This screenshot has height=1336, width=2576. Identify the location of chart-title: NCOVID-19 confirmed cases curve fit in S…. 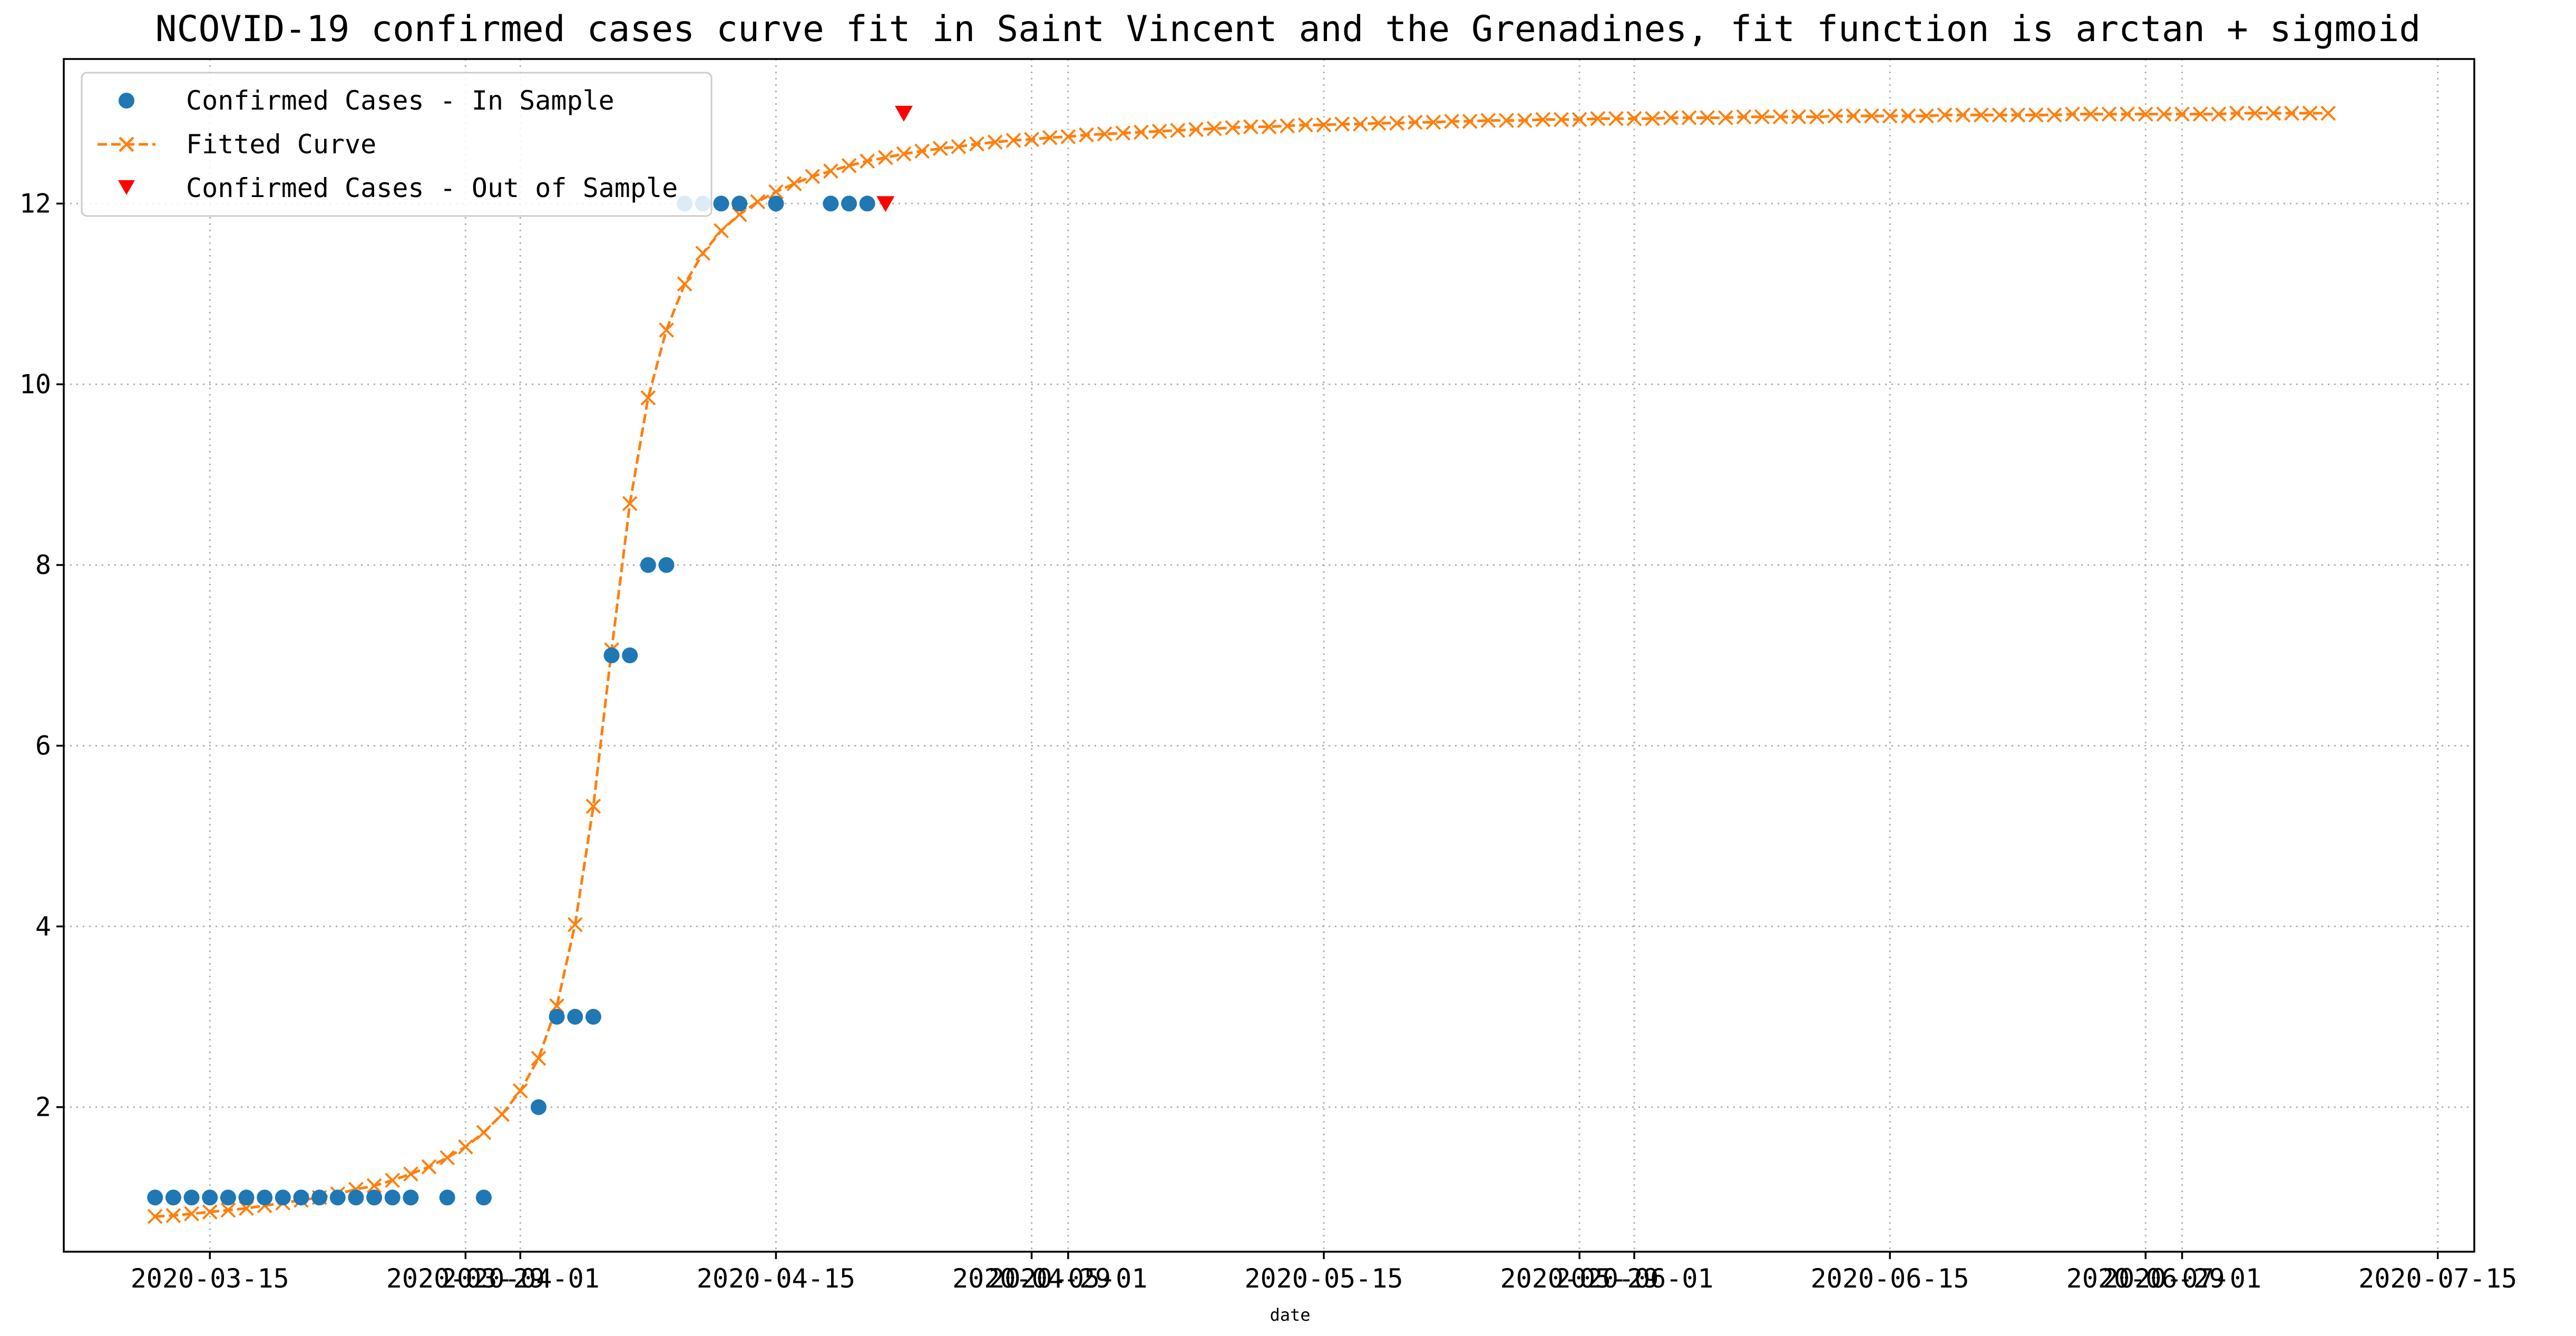
(1288, 29).